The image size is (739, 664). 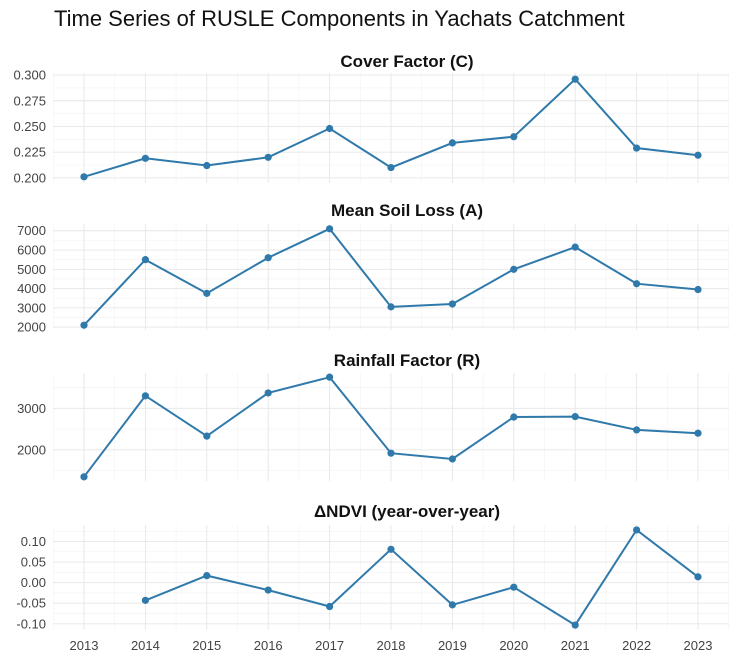 I want to click on x-tick-label: 2021, so click(x=575, y=645).